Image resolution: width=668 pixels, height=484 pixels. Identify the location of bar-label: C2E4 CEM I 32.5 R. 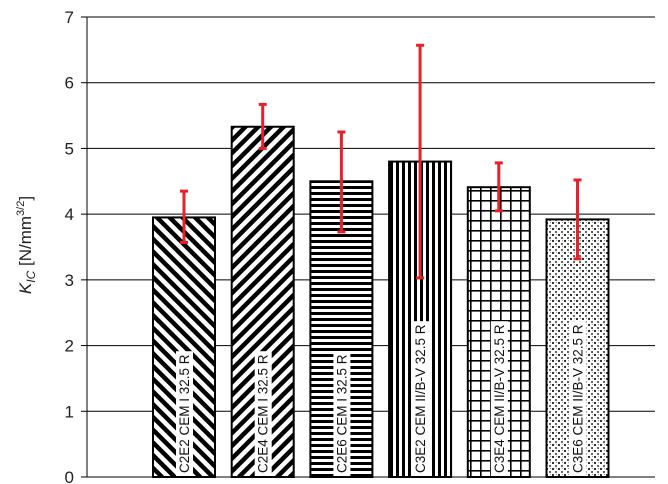
(263, 413).